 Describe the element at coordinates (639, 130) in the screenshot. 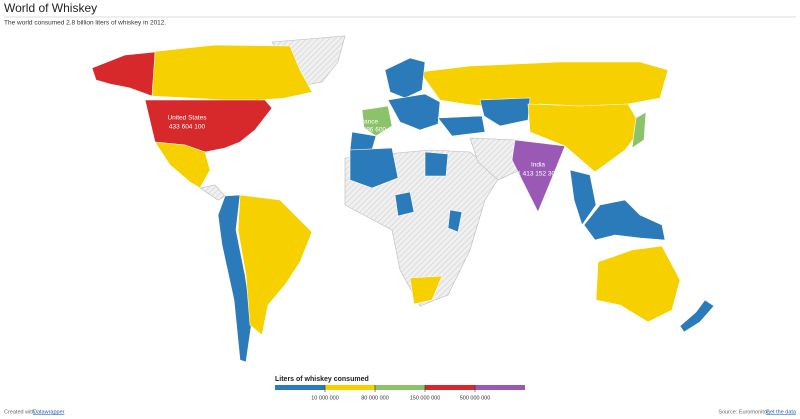

I see `japan` at that location.